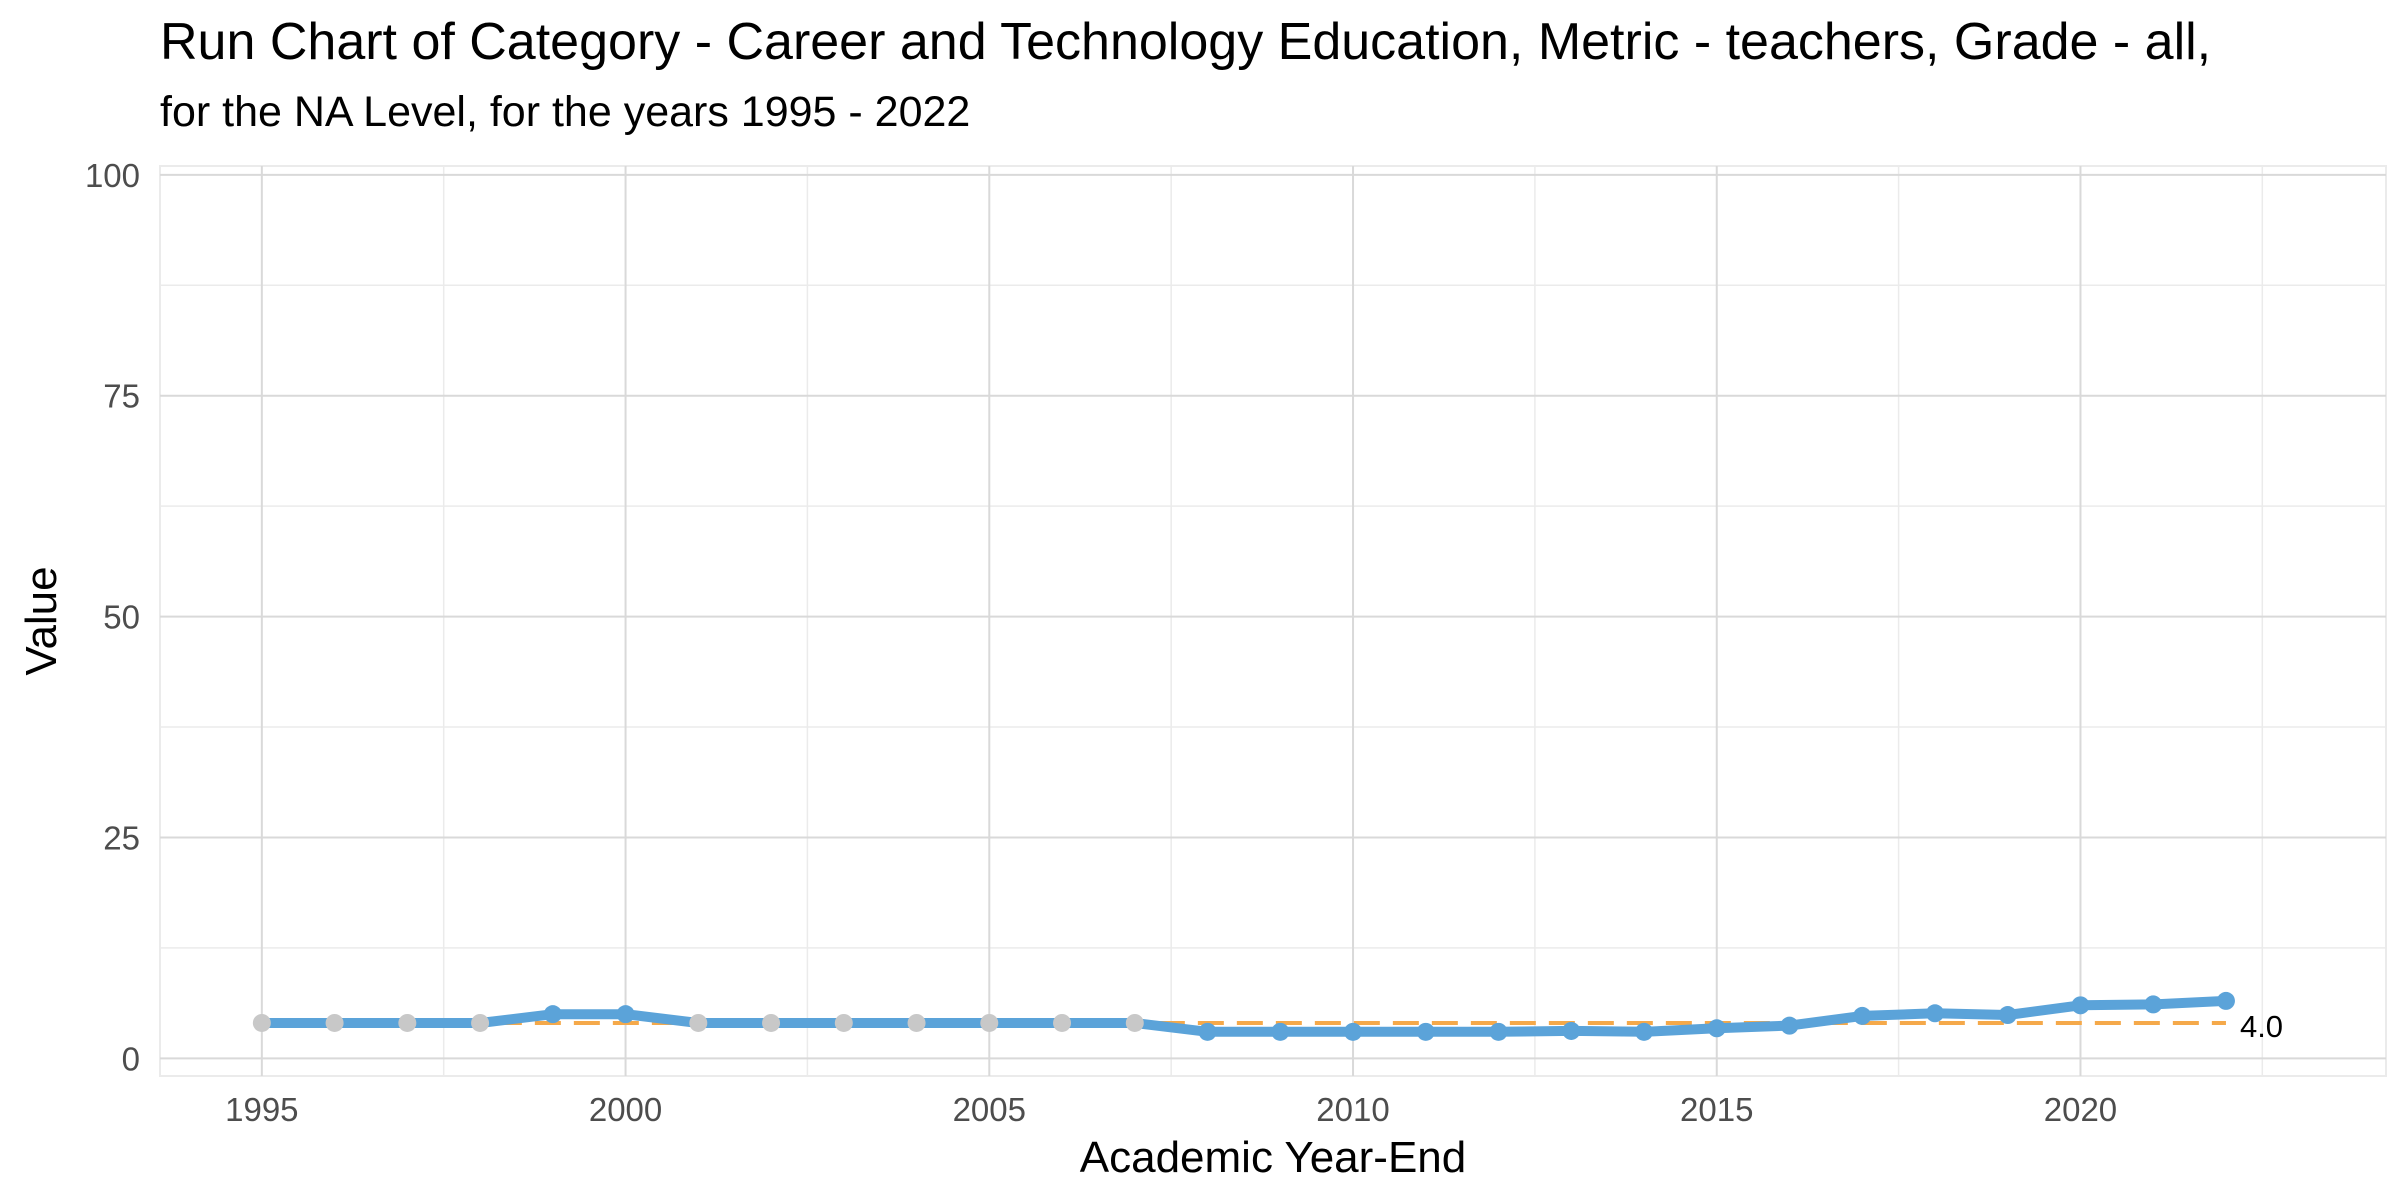  What do you see at coordinates (1352, 1109) in the screenshot?
I see `x-tick-label: 2010` at bounding box center [1352, 1109].